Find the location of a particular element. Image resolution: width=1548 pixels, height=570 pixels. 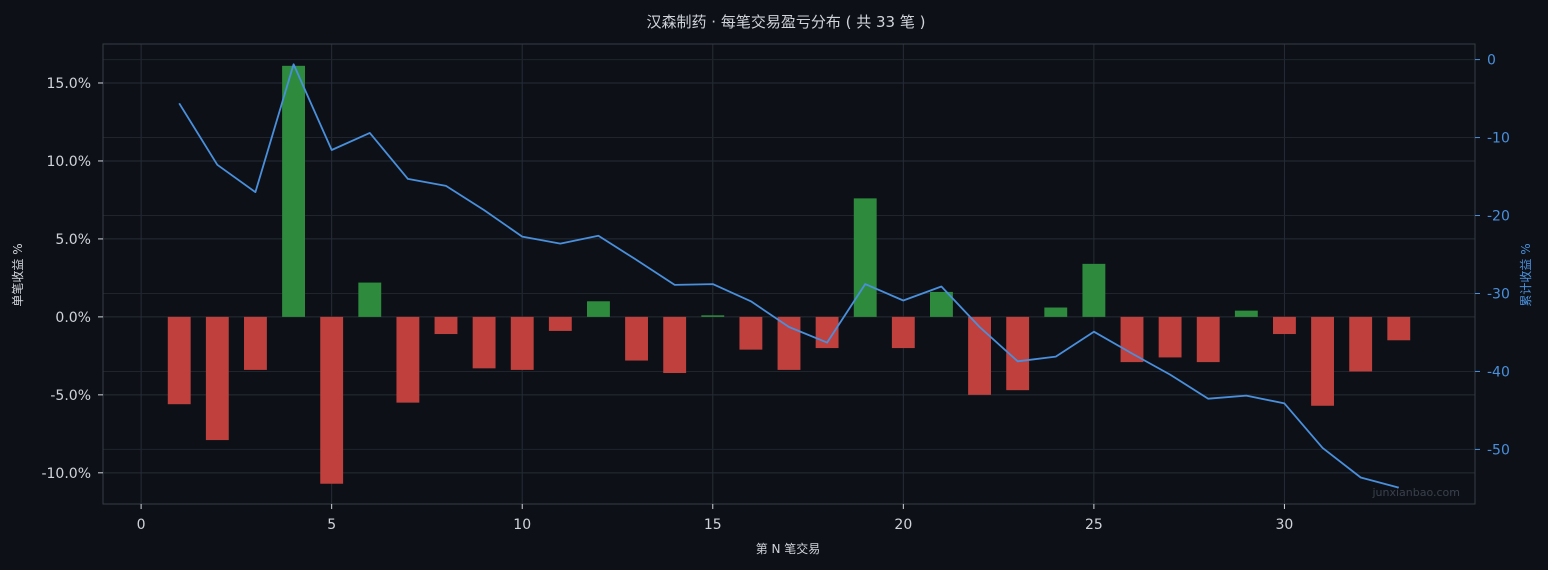

watermark: junxianbao.com is located at coordinates (1415, 492).